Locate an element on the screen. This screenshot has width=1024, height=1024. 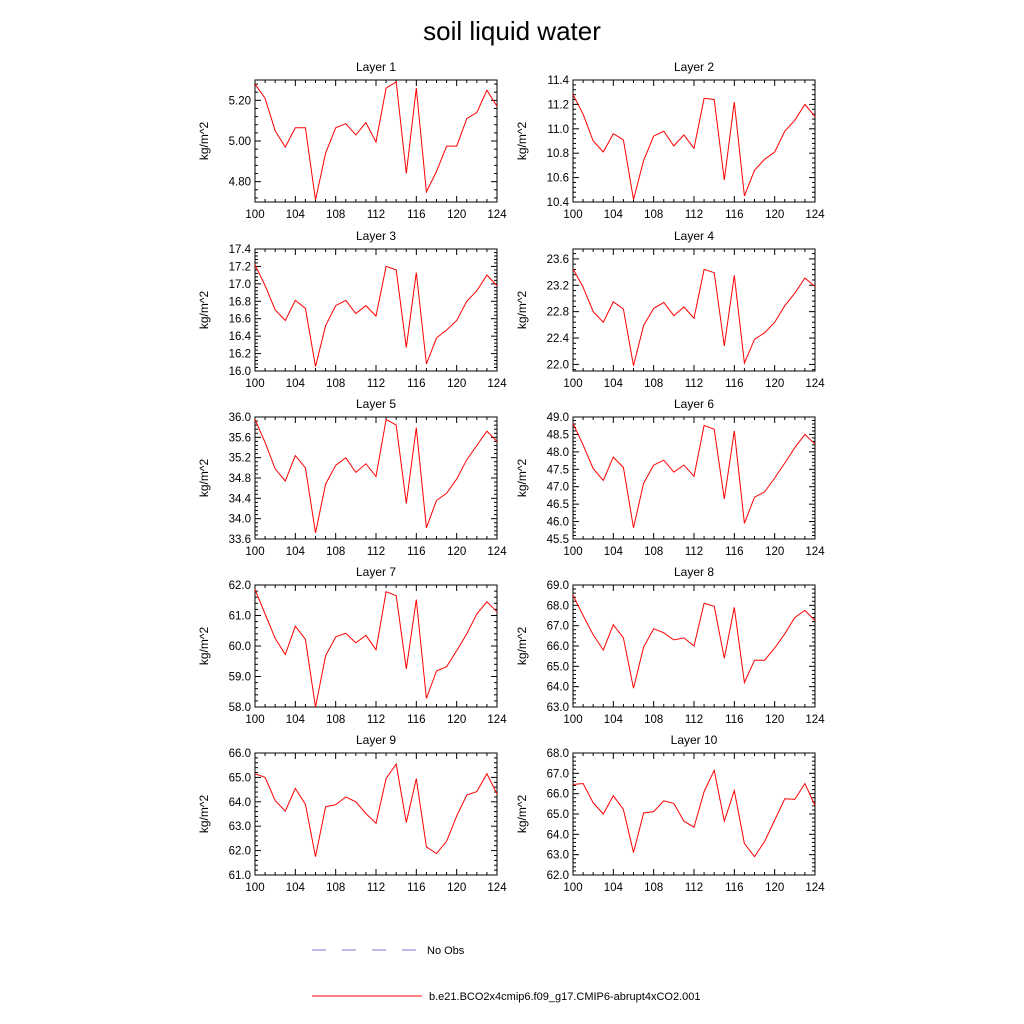
y-tick-label: 16.2 is located at coordinates (240, 355).